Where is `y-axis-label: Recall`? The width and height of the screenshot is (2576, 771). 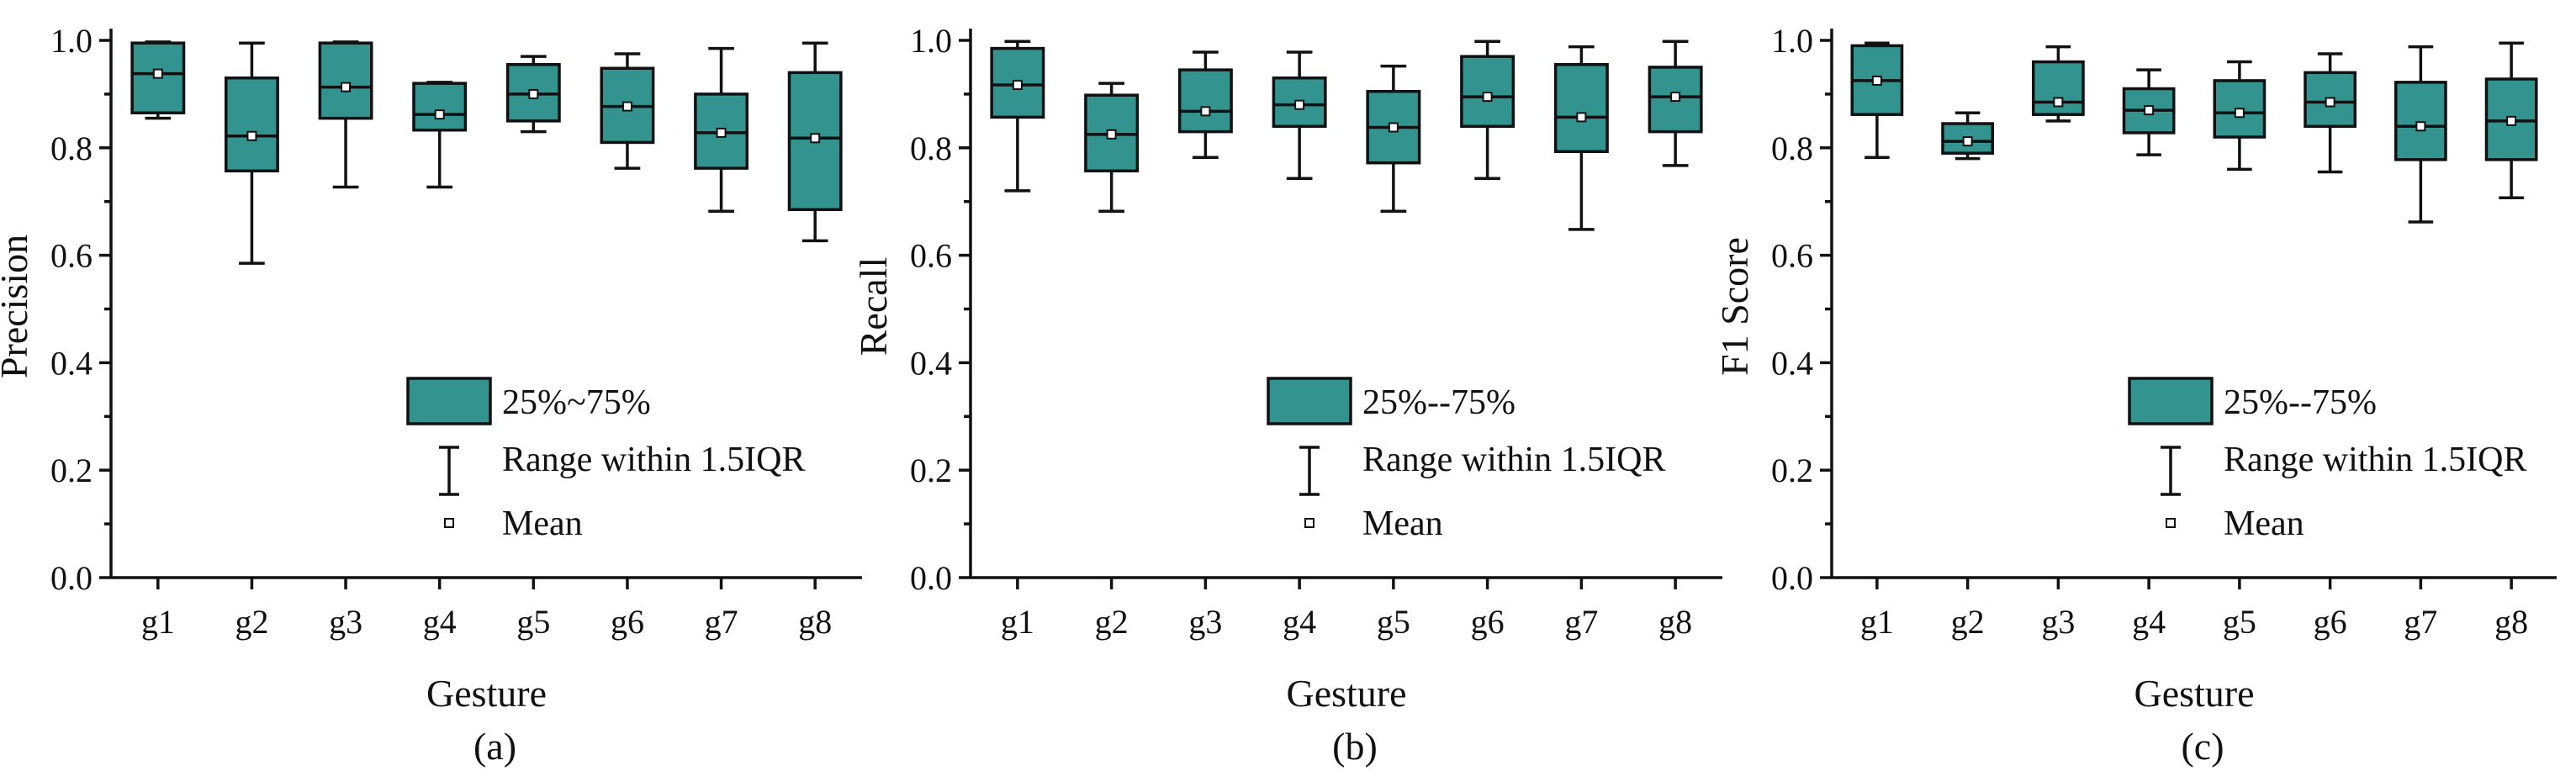 y-axis-label: Recall is located at coordinates (873, 307).